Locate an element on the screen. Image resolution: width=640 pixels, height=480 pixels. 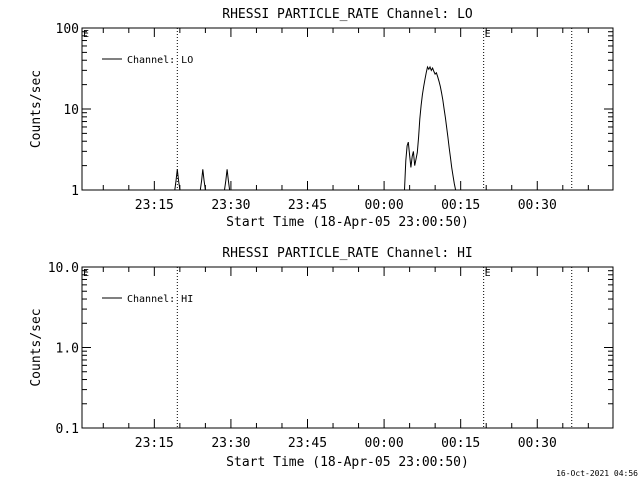
legend-label: Channel: LO is located at coordinates (160, 60).